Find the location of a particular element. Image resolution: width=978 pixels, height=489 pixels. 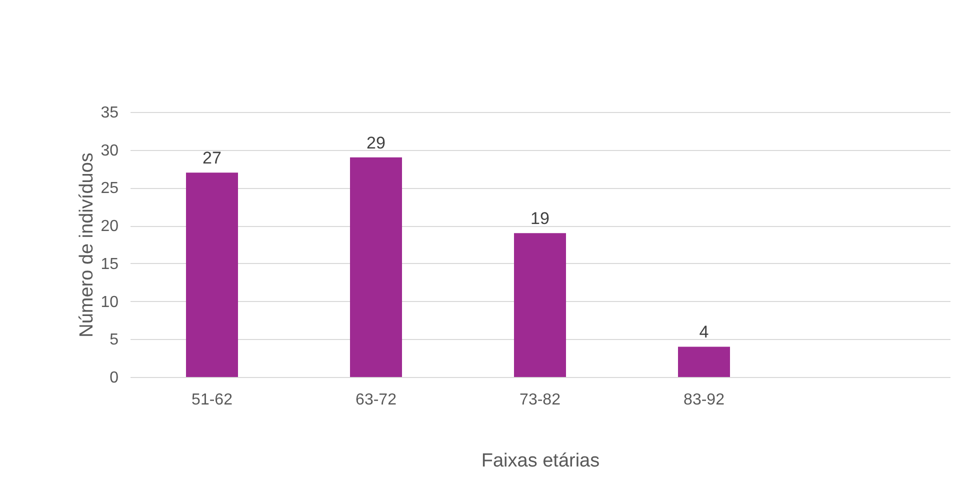

data-label: 29 is located at coordinates (376, 142).